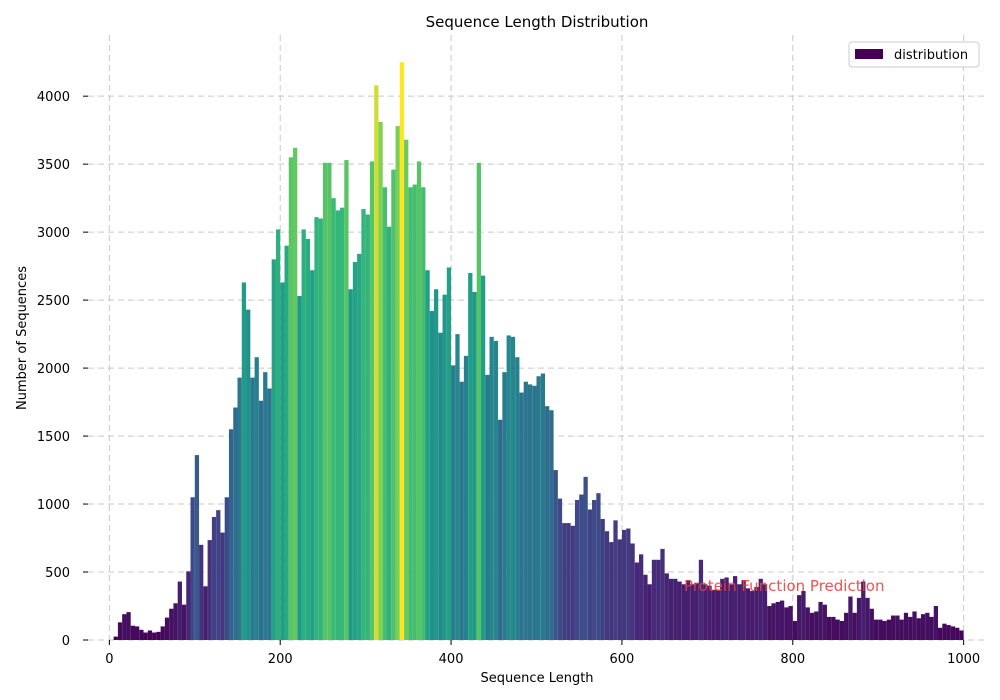 The image size is (1000, 700). I want to click on legend-box, so click(914, 54).